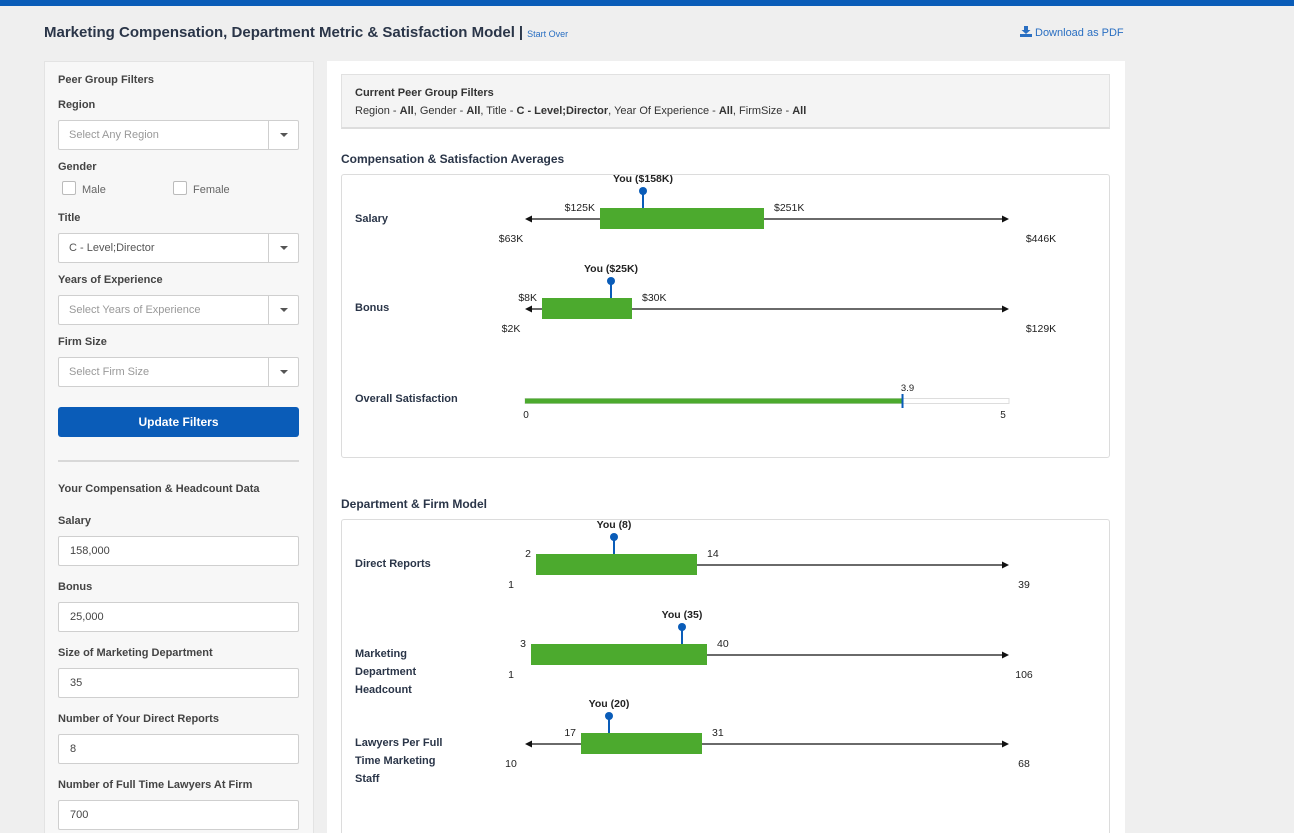 The height and width of the screenshot is (833, 1294). I want to click on region-placeholder: Select Any Region, so click(114, 135).